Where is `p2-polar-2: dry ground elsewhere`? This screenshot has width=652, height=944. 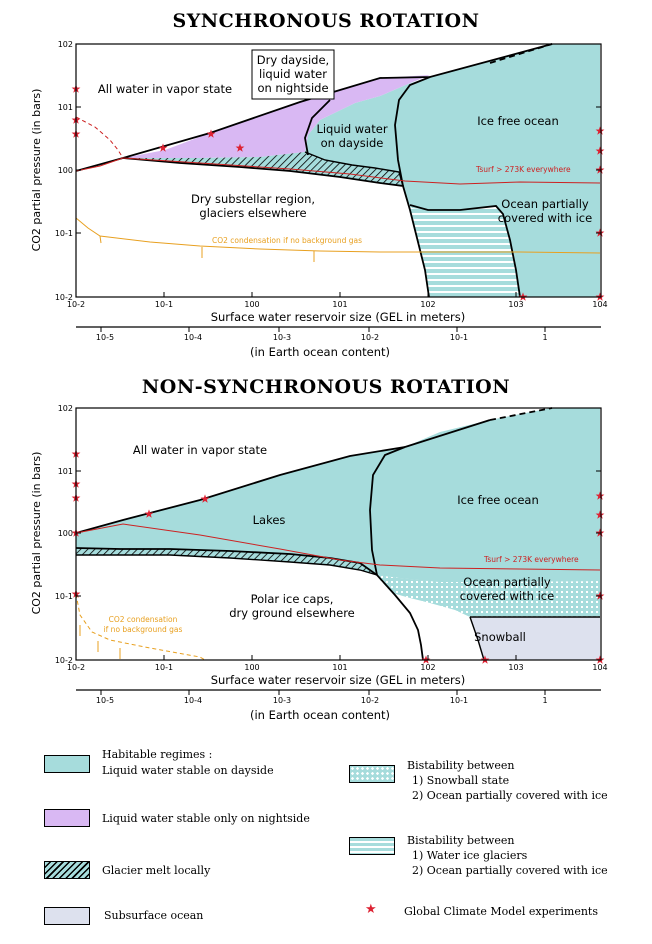 p2-polar-2: dry ground elsewhere is located at coordinates (292, 613).